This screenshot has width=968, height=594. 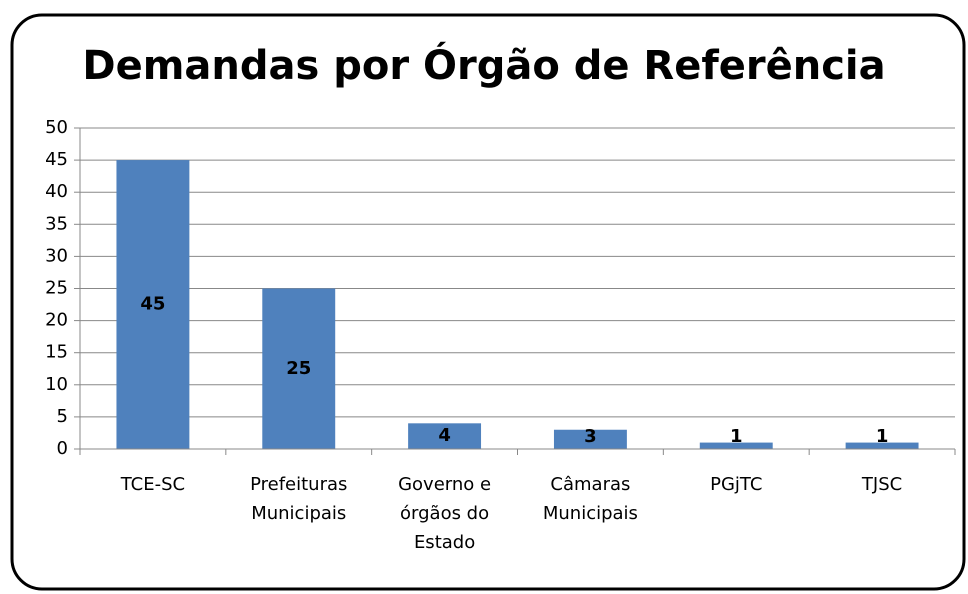 I want to click on x-tick-label: Câmaras Municipais, so click(x=590, y=499).